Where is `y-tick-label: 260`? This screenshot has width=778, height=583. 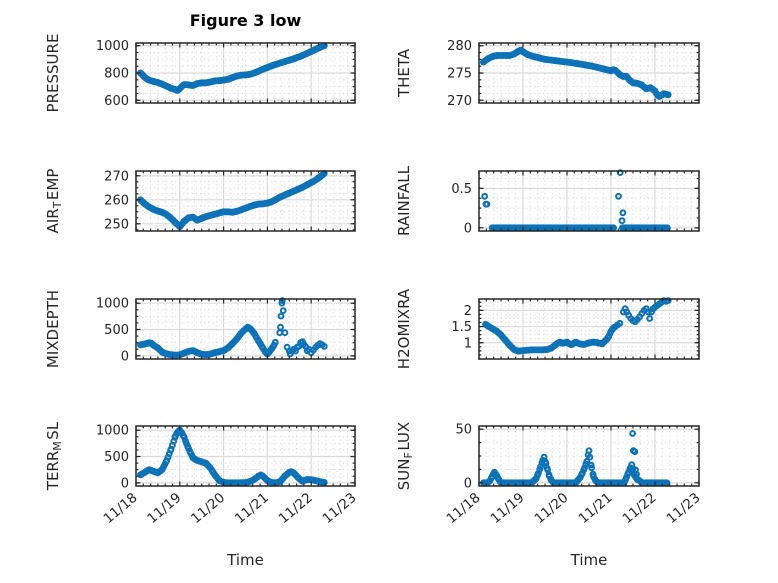 y-tick-label: 260 is located at coordinates (116, 200).